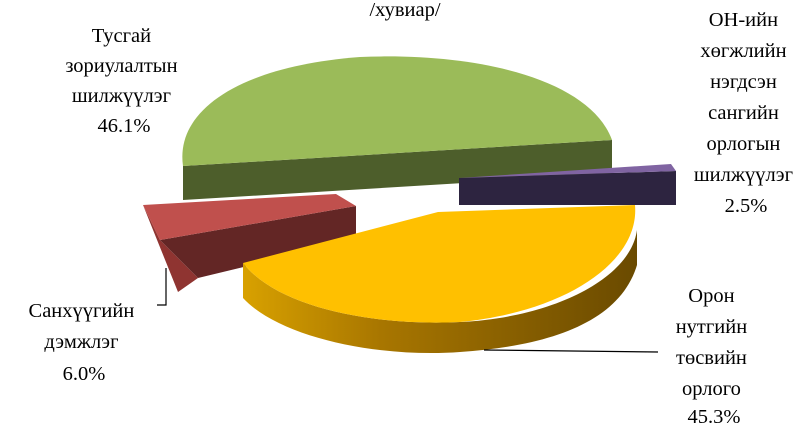 This screenshot has height=427, width=807. Describe the element at coordinates (567, 184) in the screenshot. I see `slice-dev-fund-transfer` at that location.